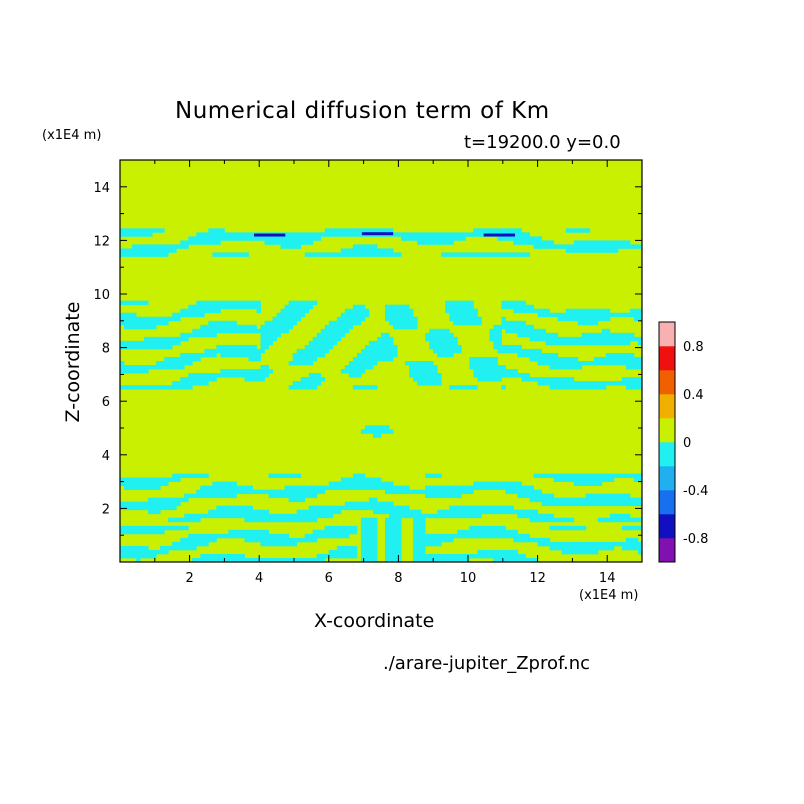 The image size is (804, 804). What do you see at coordinates (101, 188) in the screenshot?
I see `y-tick-label: 14` at bounding box center [101, 188].